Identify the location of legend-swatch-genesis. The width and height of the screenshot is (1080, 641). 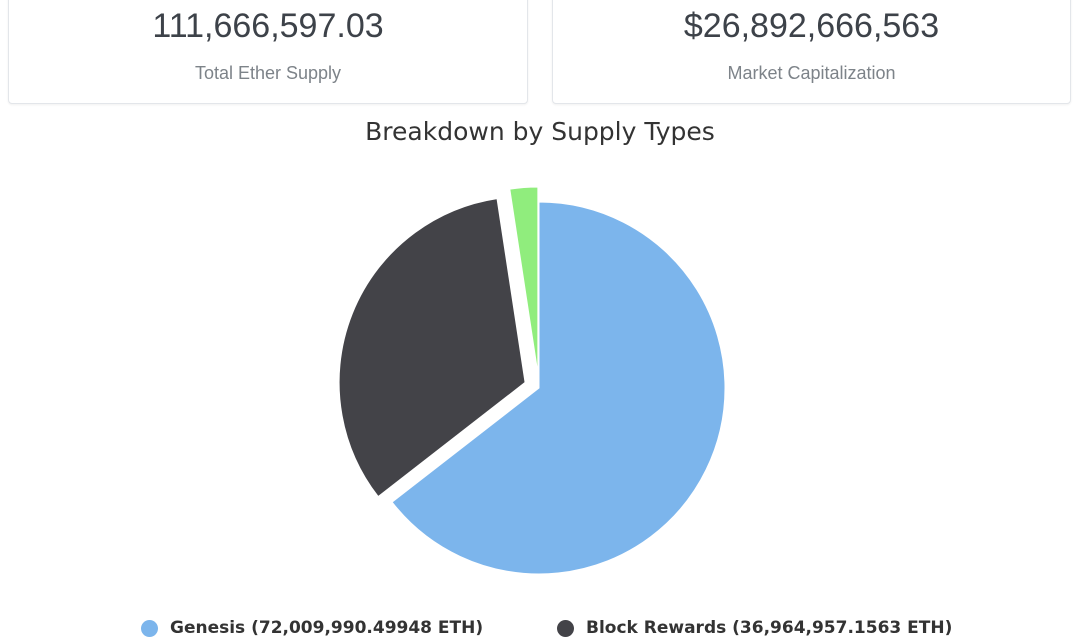
(149, 628).